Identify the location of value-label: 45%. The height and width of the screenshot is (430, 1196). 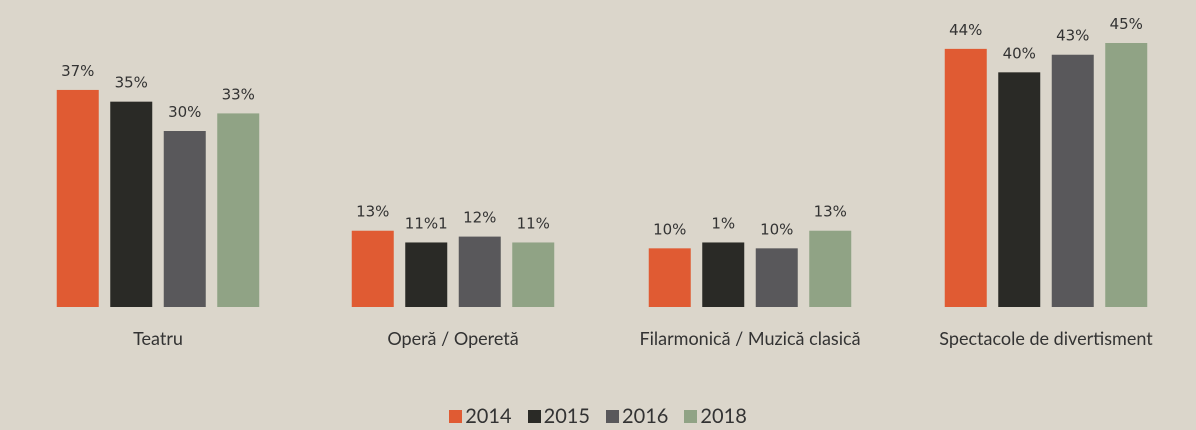
(1126, 24).